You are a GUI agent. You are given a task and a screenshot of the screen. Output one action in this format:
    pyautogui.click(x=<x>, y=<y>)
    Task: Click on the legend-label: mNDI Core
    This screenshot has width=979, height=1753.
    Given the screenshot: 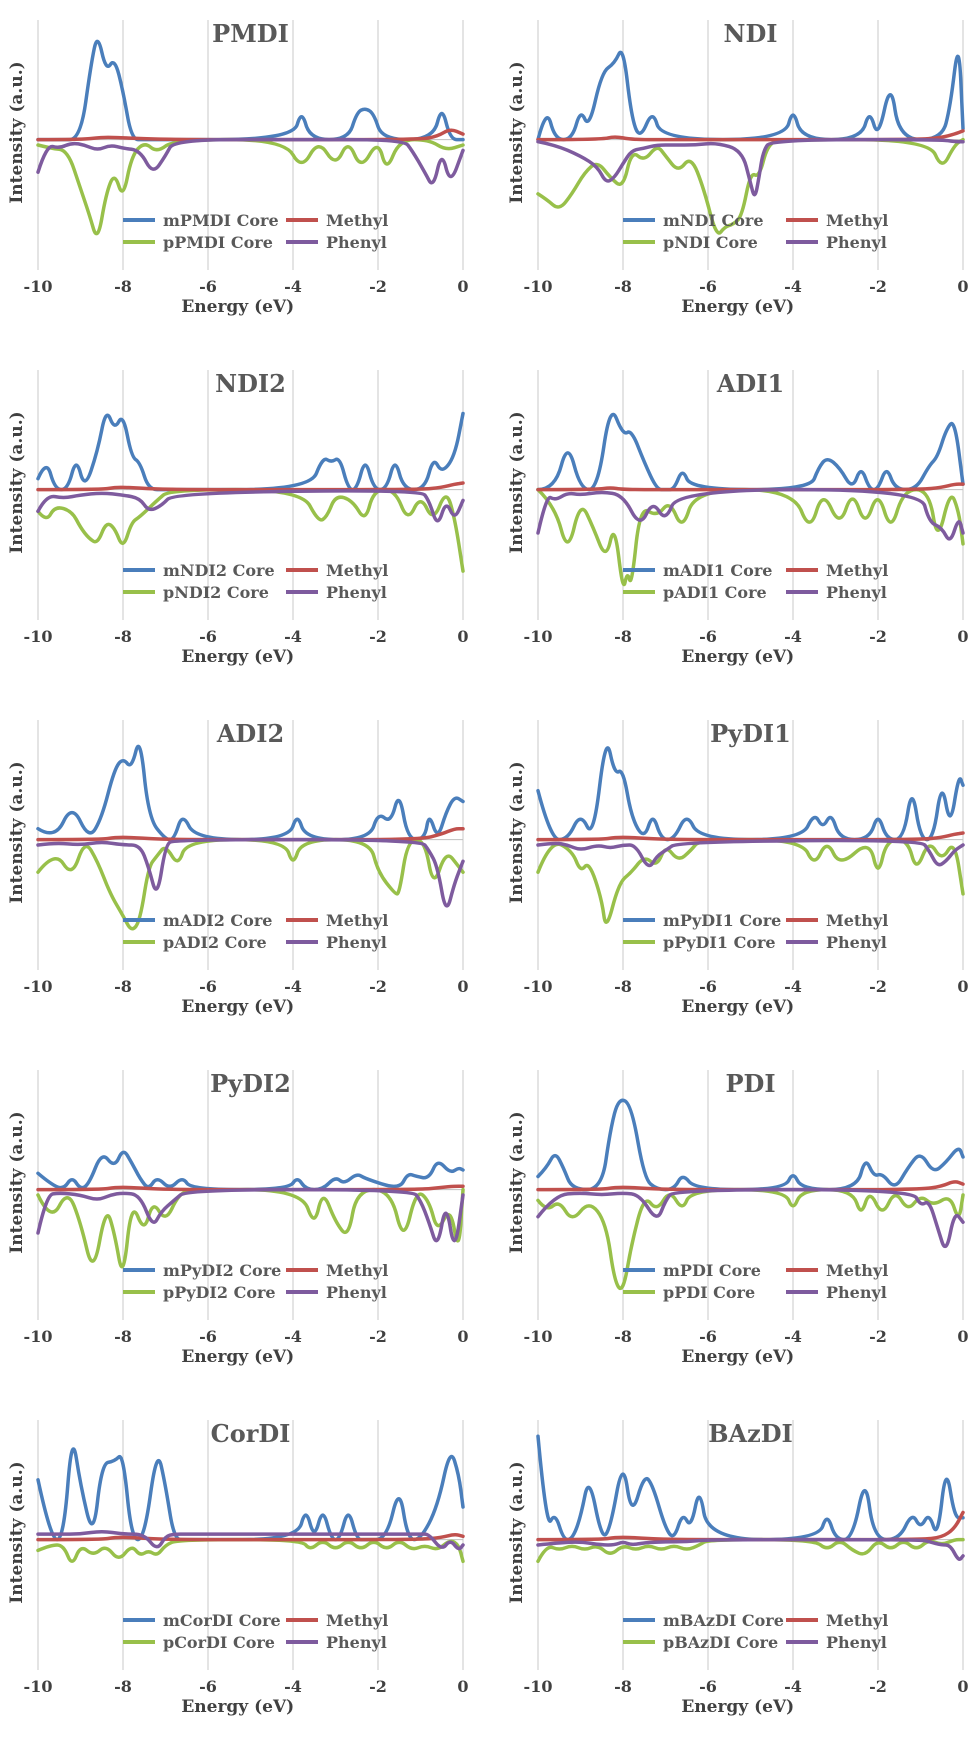 What is the action you would take?
    pyautogui.click(x=713, y=220)
    